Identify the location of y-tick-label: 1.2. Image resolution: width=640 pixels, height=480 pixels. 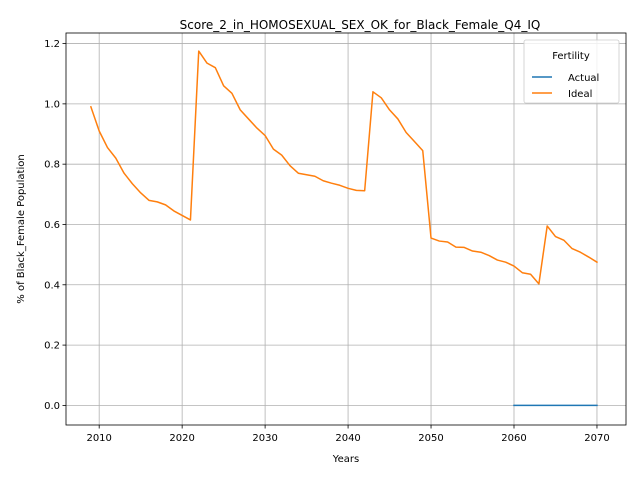
(52, 44).